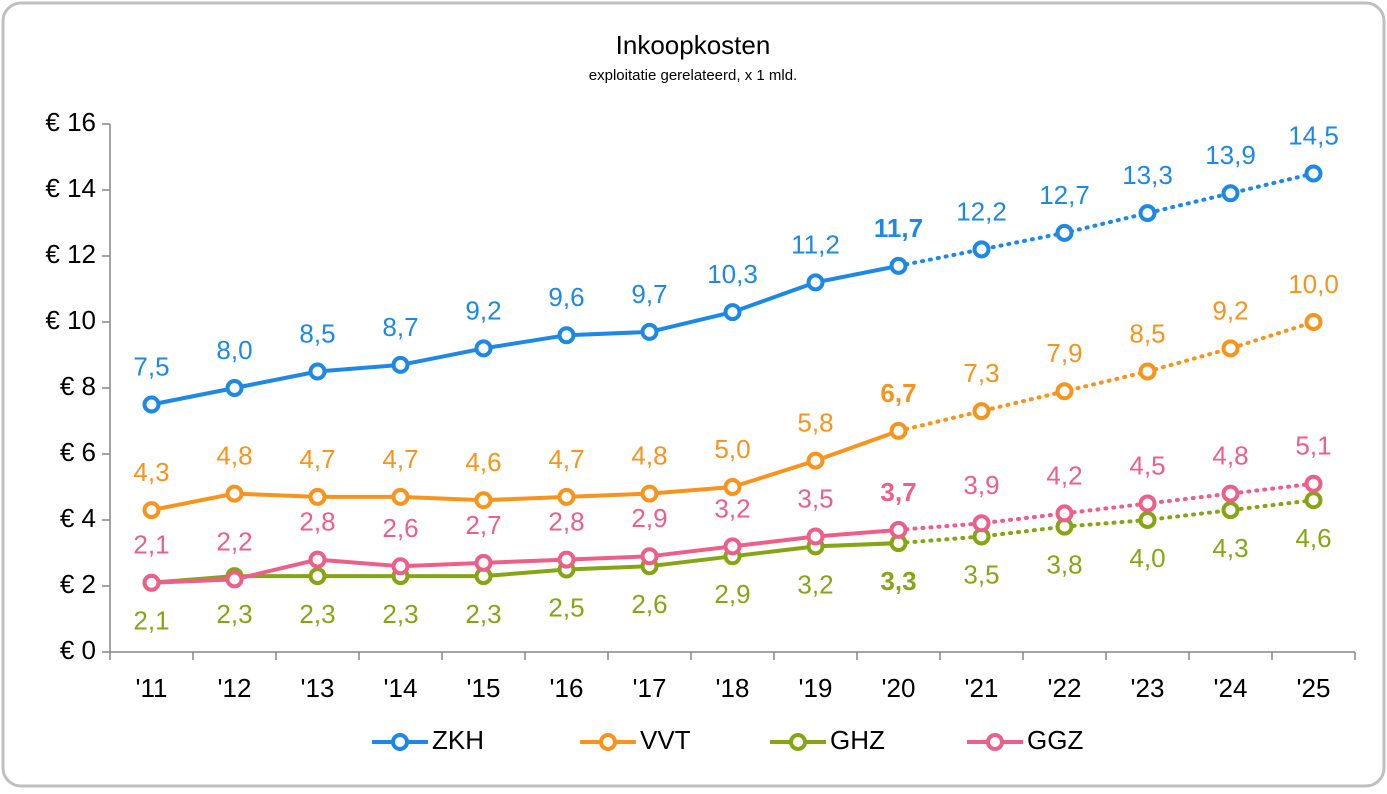 The height and width of the screenshot is (794, 1387). What do you see at coordinates (400, 327) in the screenshot?
I see `data-label: 8,7` at bounding box center [400, 327].